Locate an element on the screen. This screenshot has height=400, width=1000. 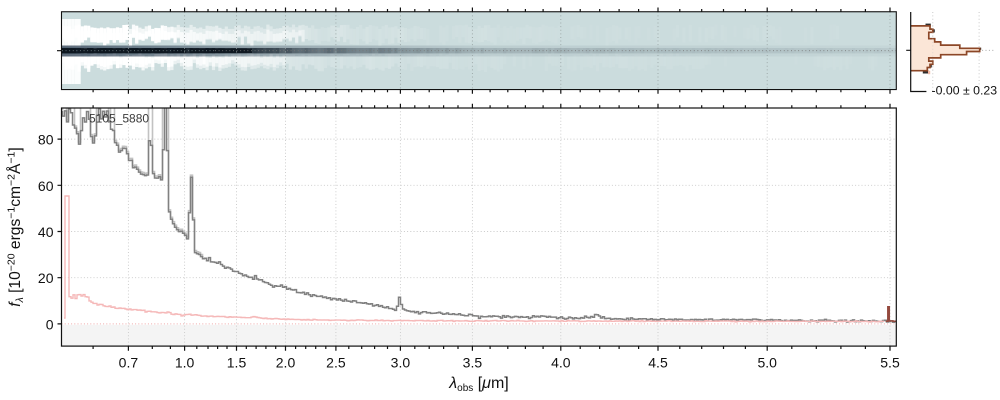
svg-text: 1.0 is located at coordinates (185, 363).